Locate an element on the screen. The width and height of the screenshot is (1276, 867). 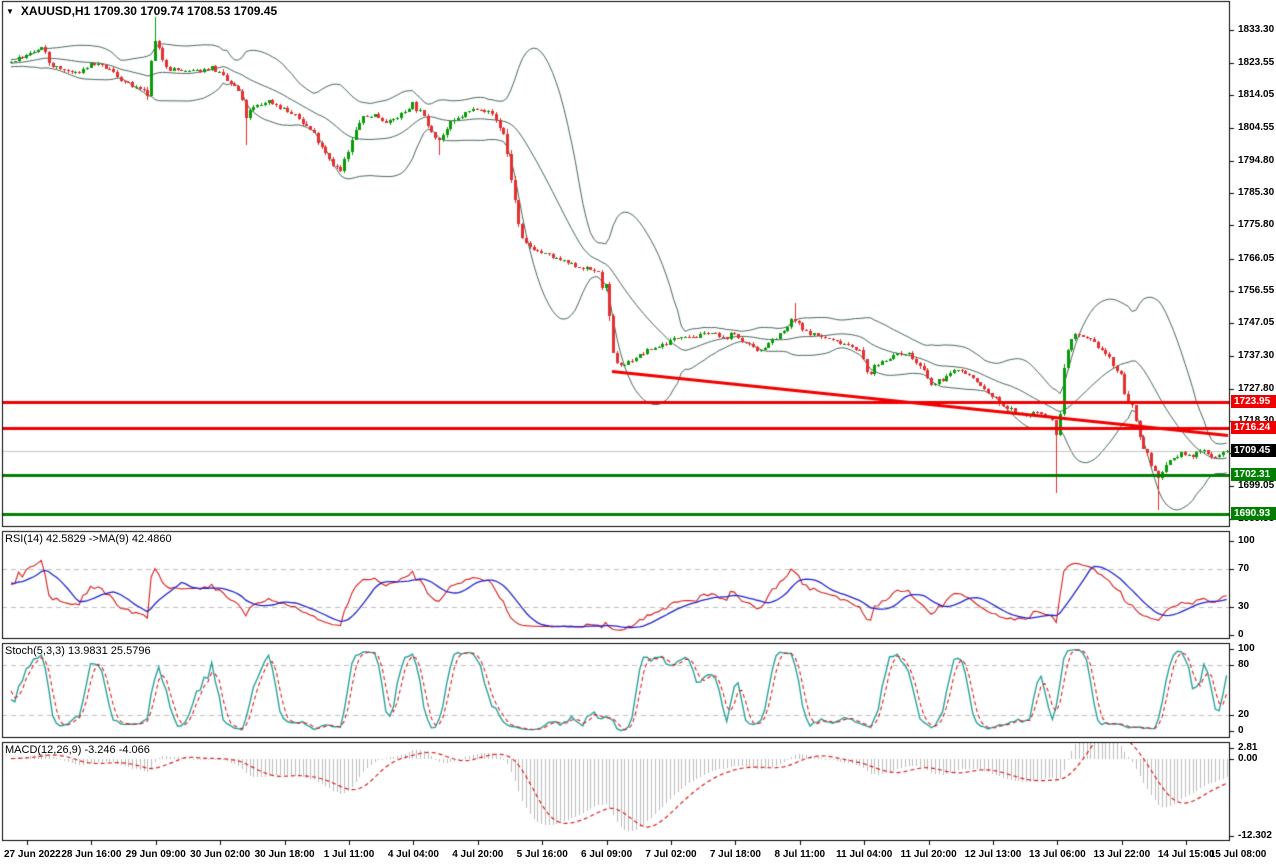
time-tick-label: 11 Jul 04:00 is located at coordinates (864, 854).